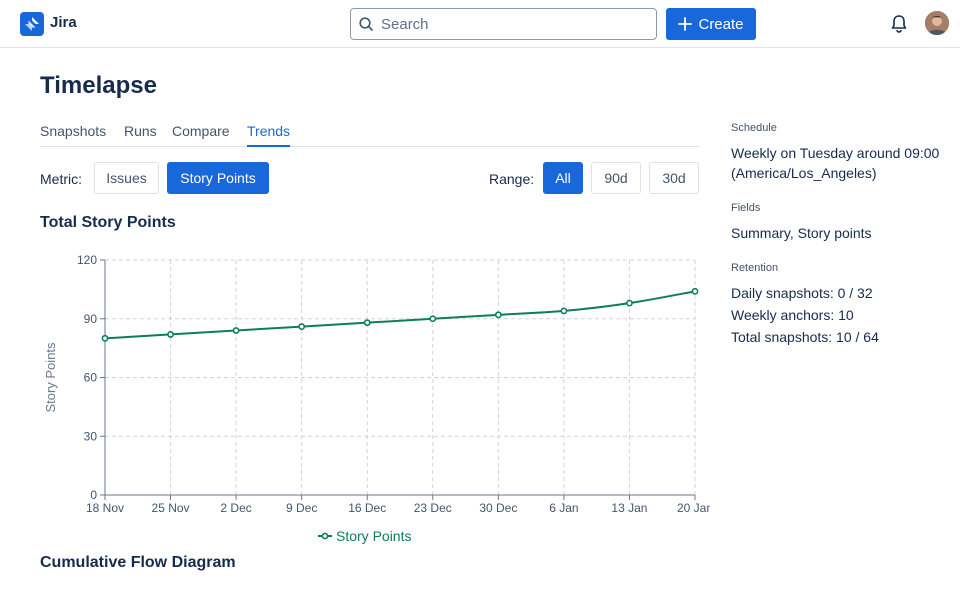 The width and height of the screenshot is (960, 600). Describe the element at coordinates (369, 133) in the screenshot. I see `tab-bar: Snapshots Runs Compare Trends` at that location.